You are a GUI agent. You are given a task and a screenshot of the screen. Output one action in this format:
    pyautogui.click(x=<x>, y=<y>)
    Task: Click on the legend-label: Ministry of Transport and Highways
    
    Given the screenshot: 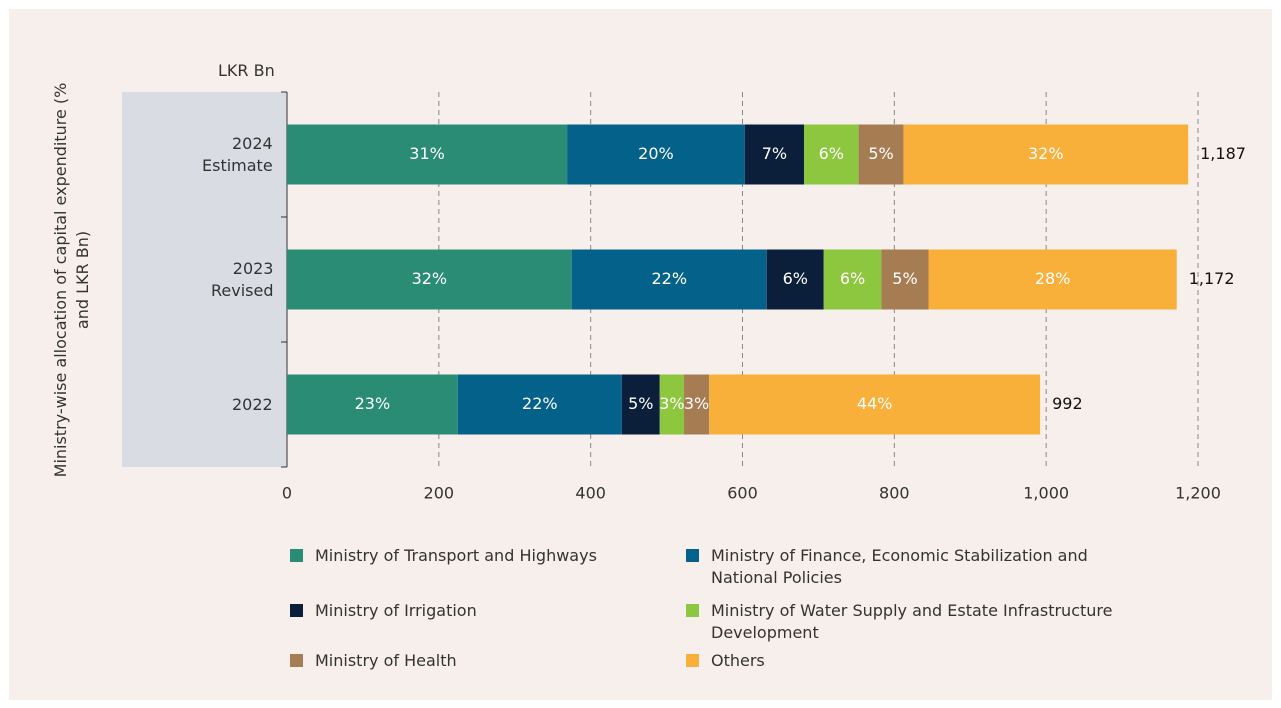 What is the action you would take?
    pyautogui.click(x=456, y=555)
    